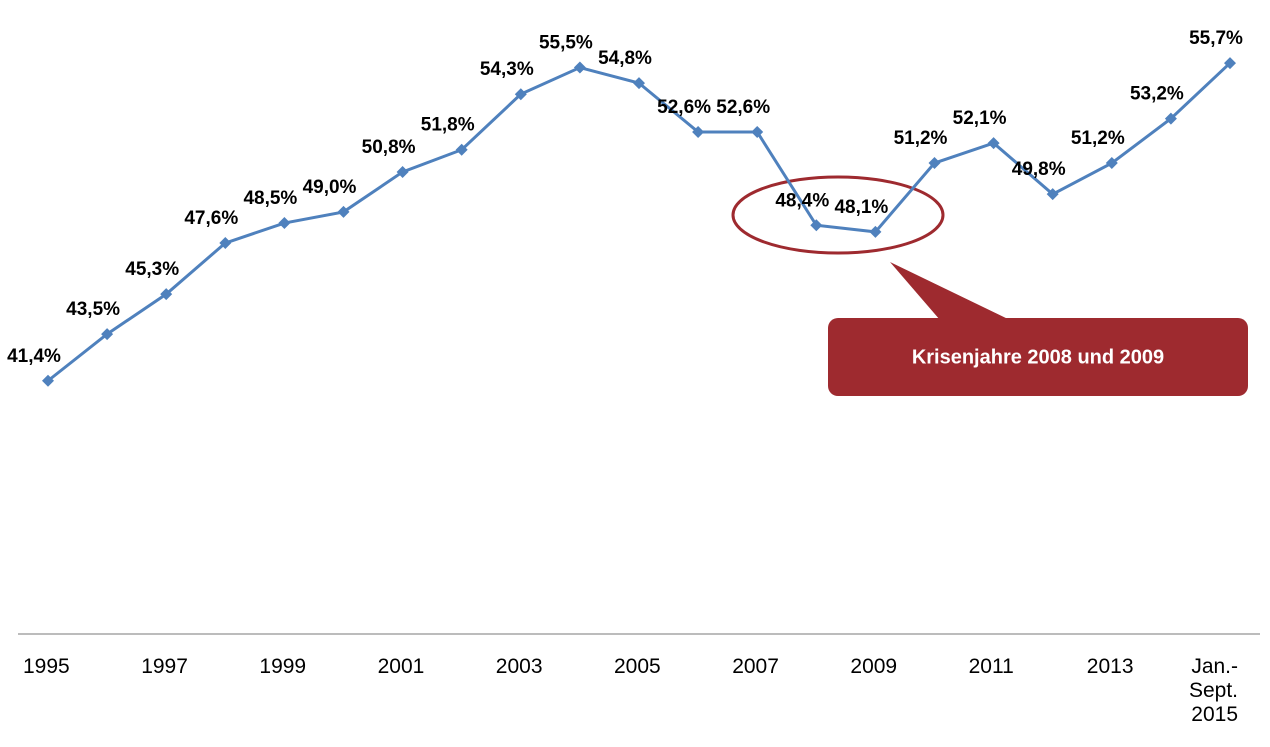 The height and width of the screenshot is (747, 1270). I want to click on data-label: 47,6%, so click(211, 218).